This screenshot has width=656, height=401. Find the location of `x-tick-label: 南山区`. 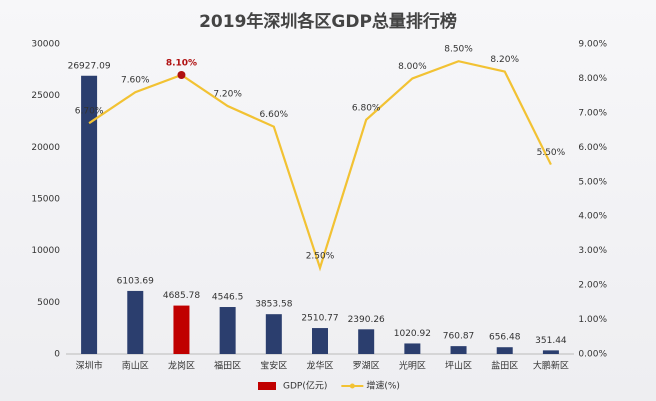

x-tick-label: 南山区 is located at coordinates (135, 366).